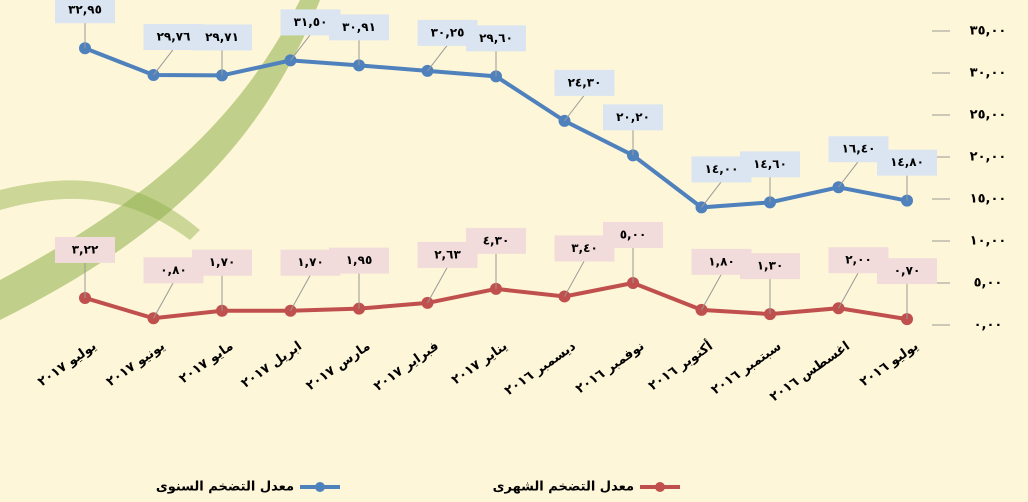 The height and width of the screenshot is (502, 1028). What do you see at coordinates (311, 22) in the screenshot?
I see `data-label: ٣١,٥٠` at bounding box center [311, 22].